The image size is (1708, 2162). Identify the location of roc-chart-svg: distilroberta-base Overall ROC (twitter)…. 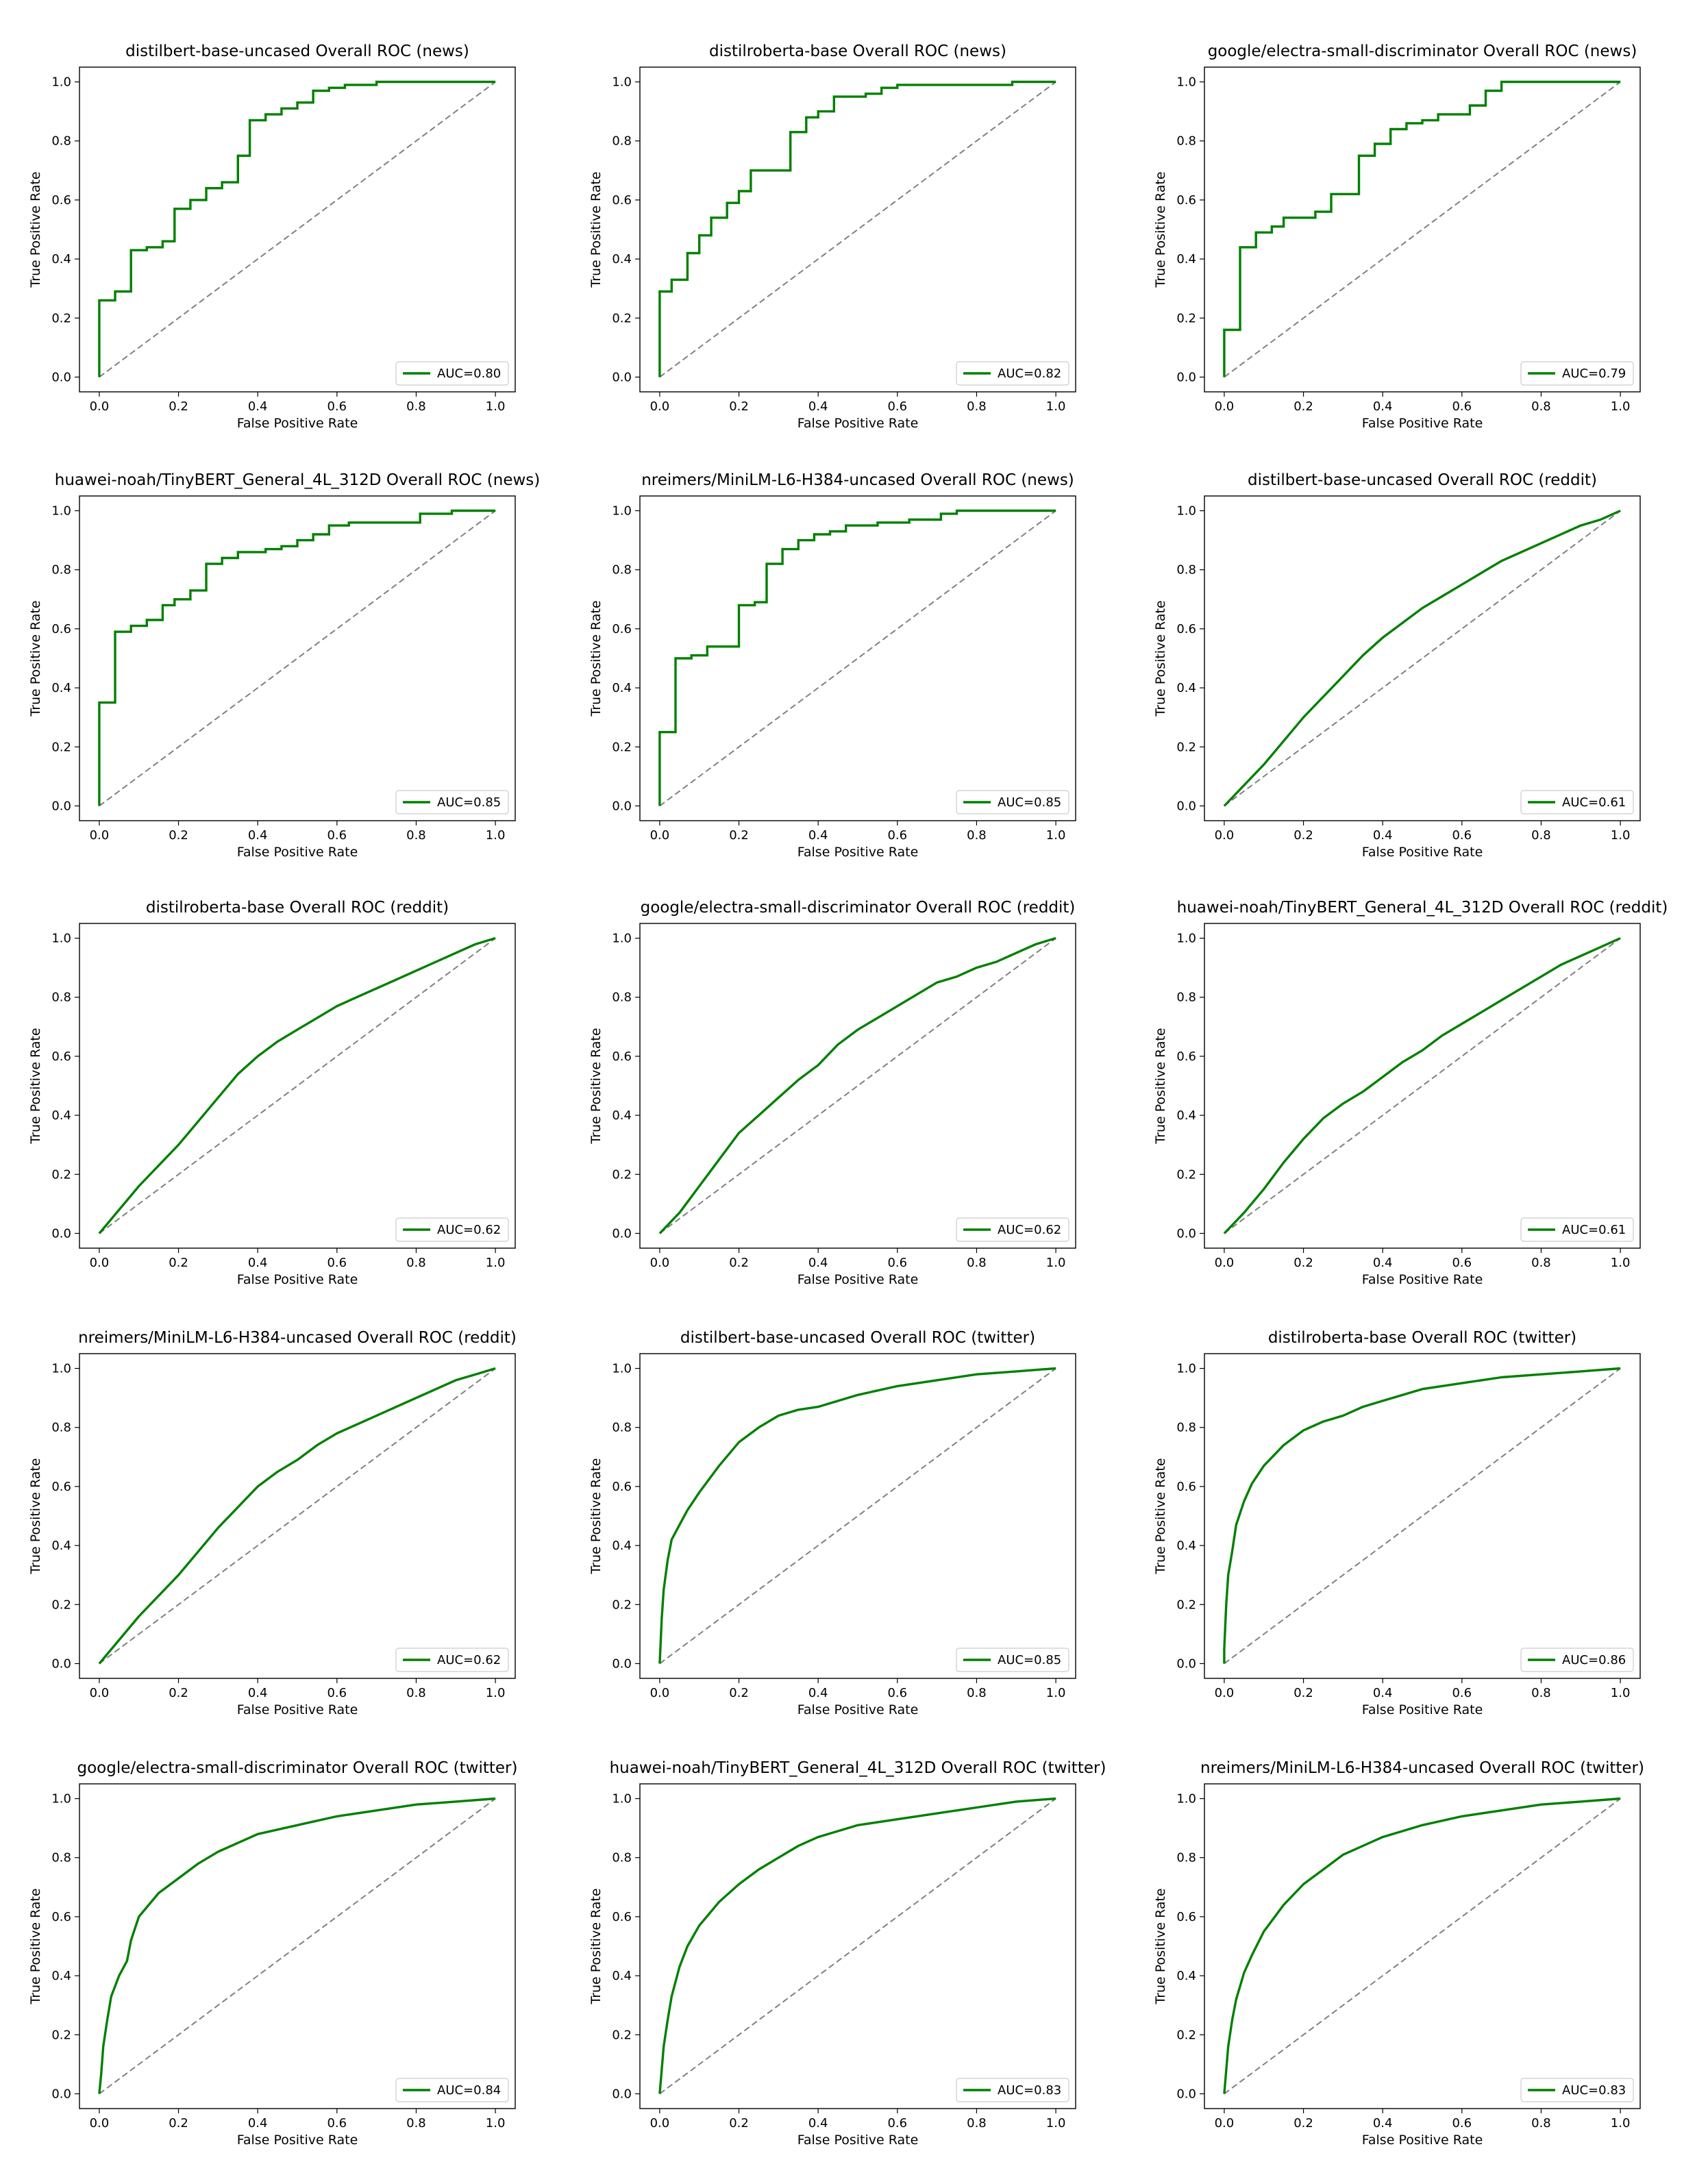
(1397, 1523).